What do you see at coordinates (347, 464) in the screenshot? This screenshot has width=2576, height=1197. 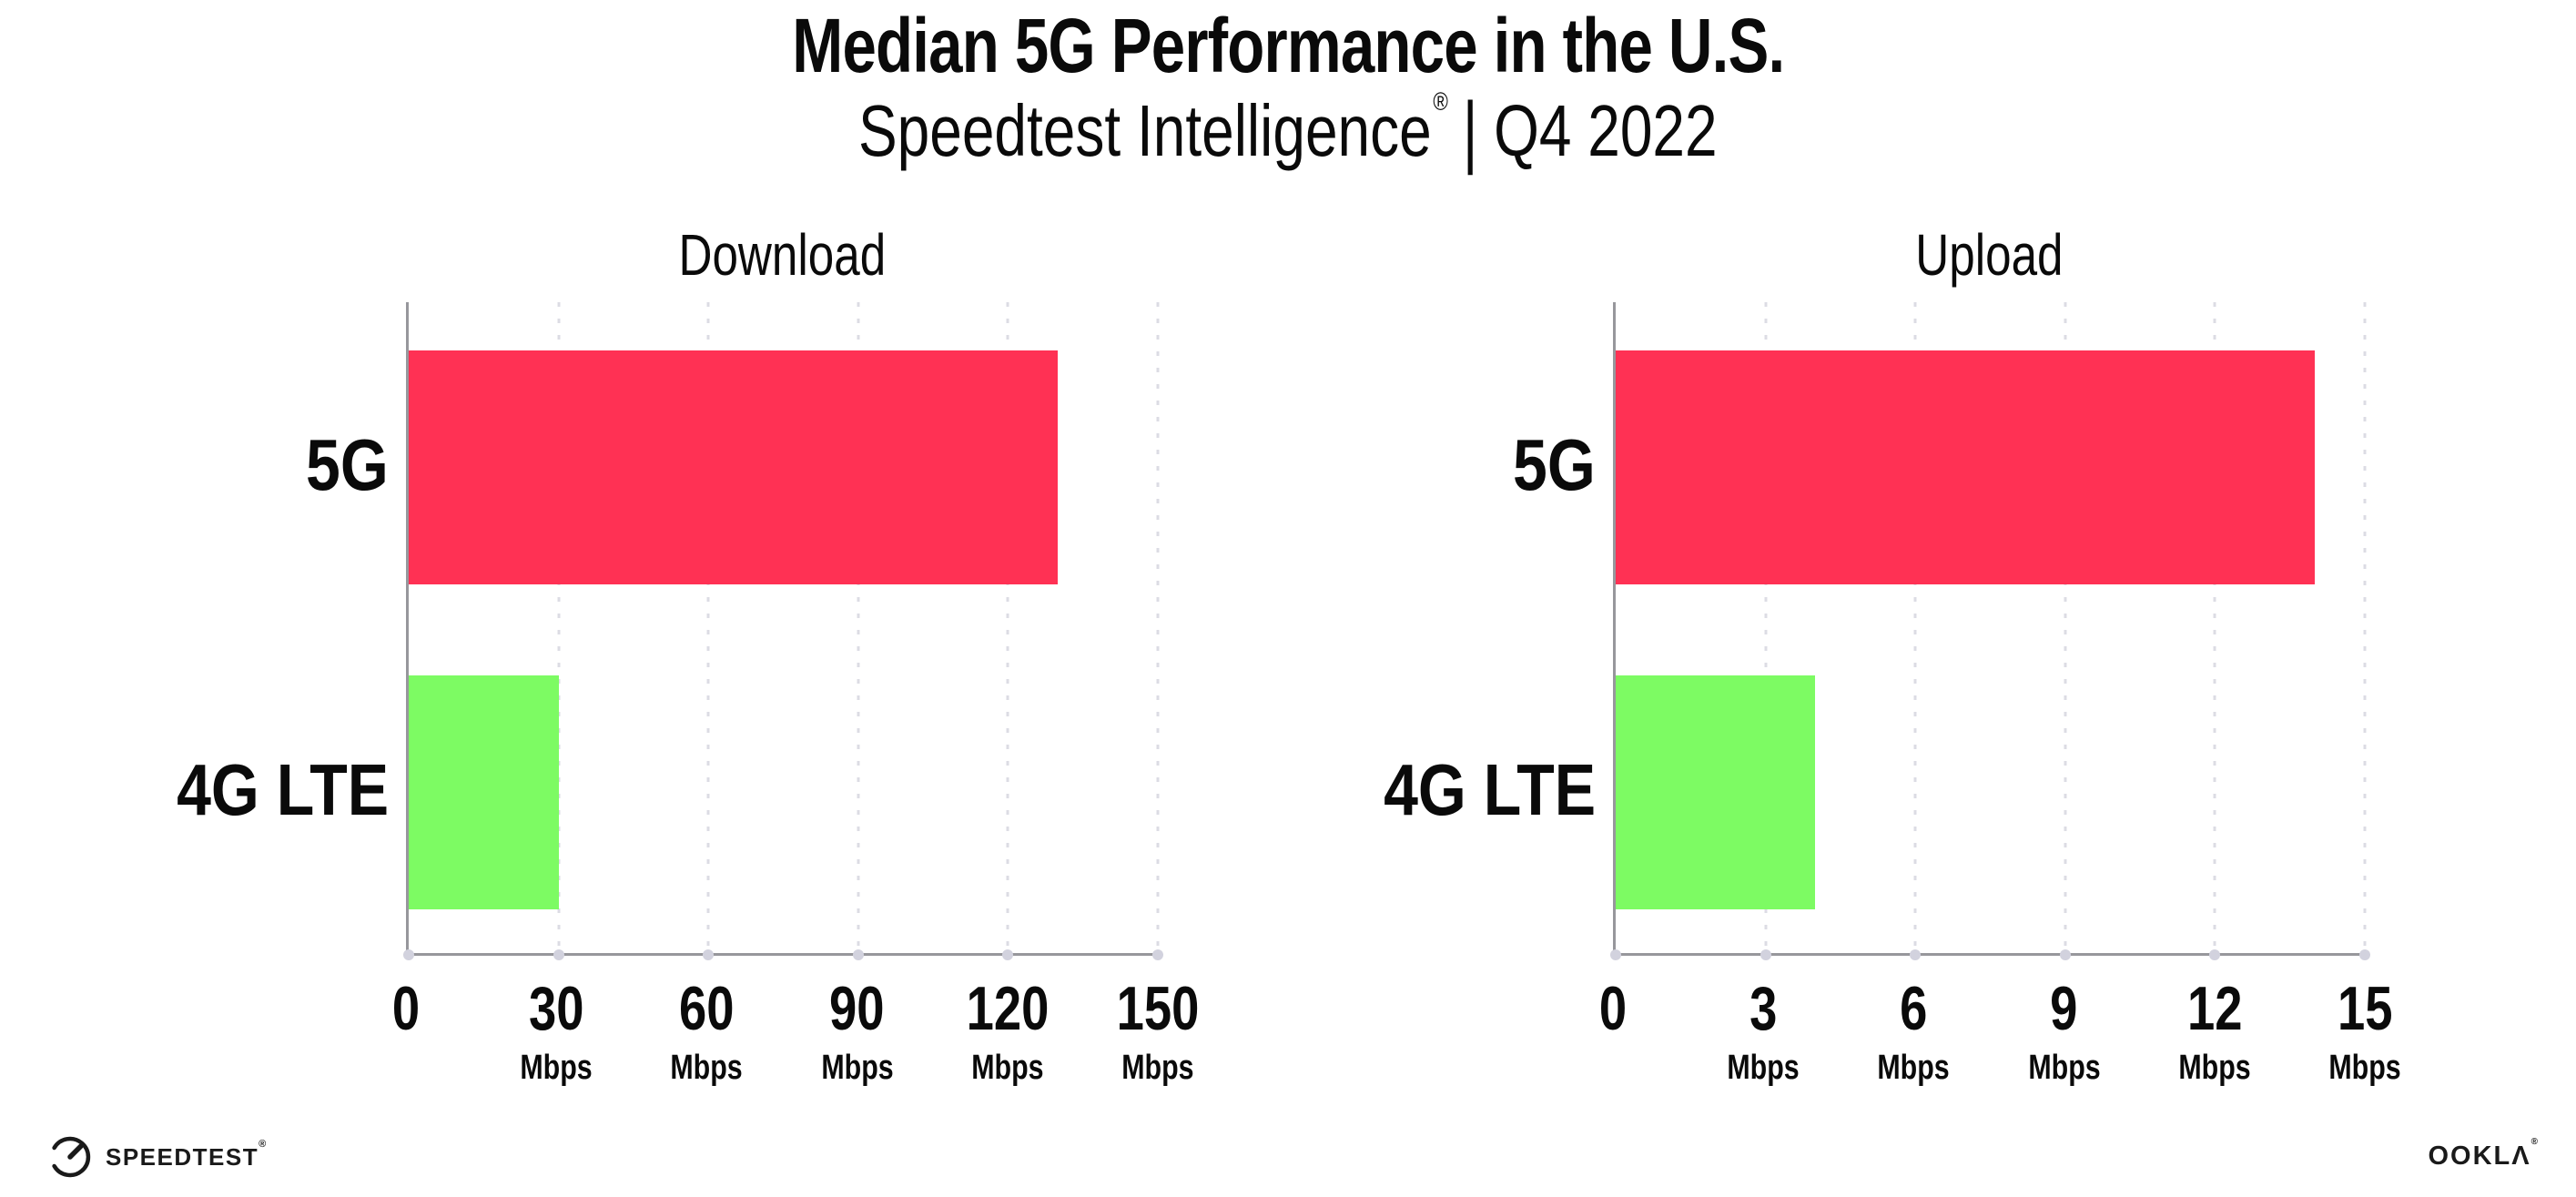 I see `category-label-5g-download: 5G` at bounding box center [347, 464].